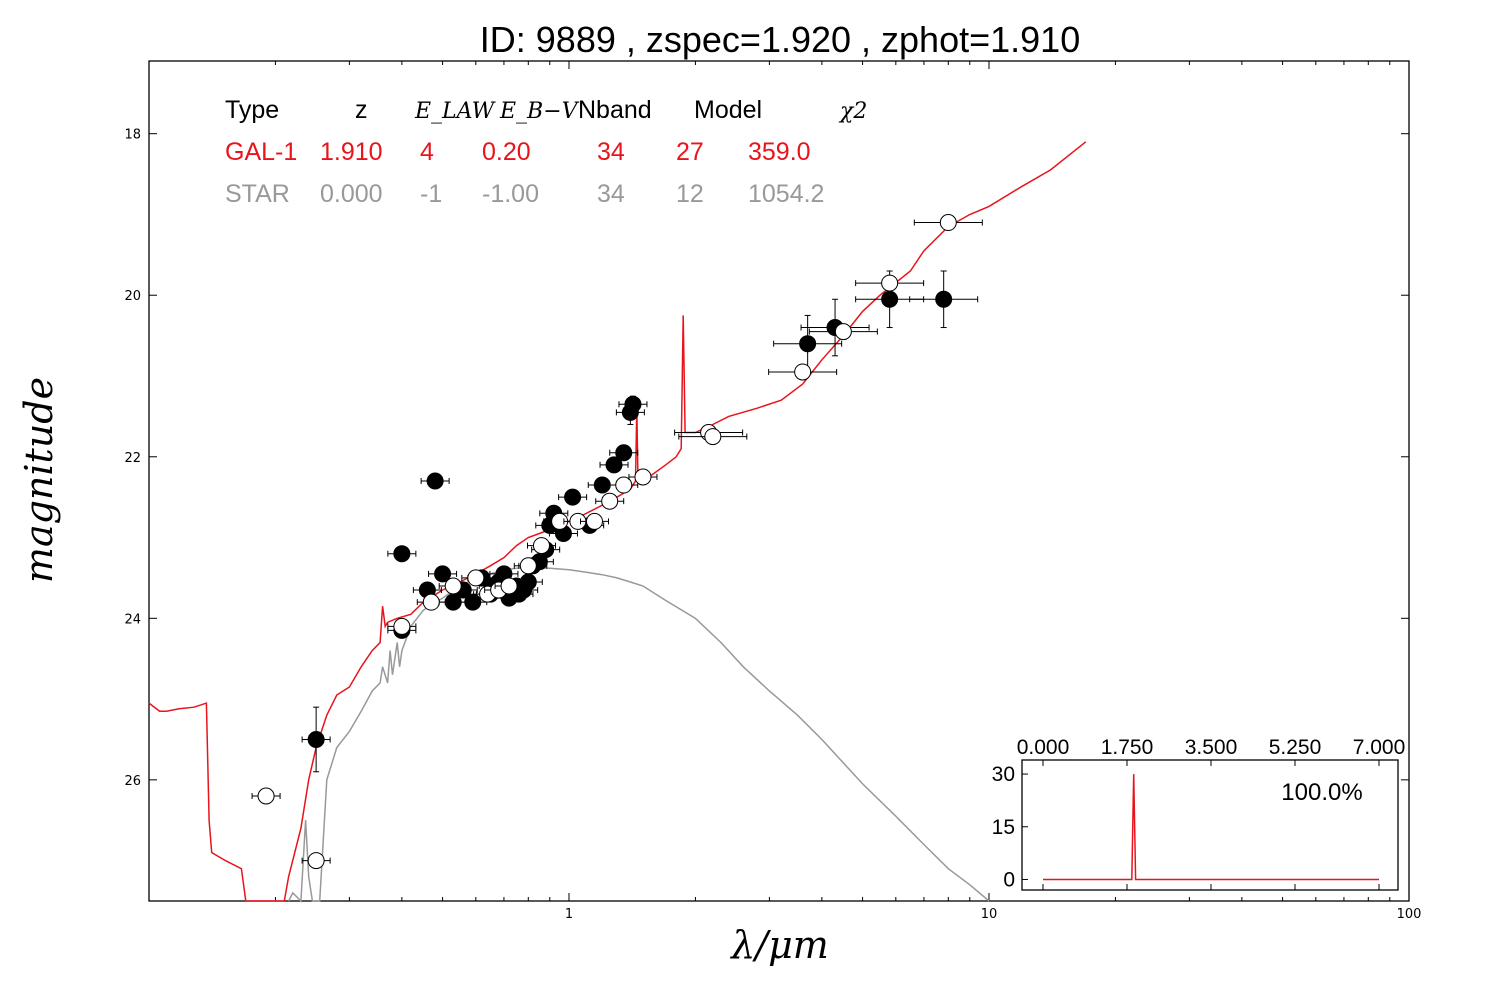 The height and width of the screenshot is (1000, 1500). I want to click on galaxy-row-cell: 1.910, so click(351, 152).